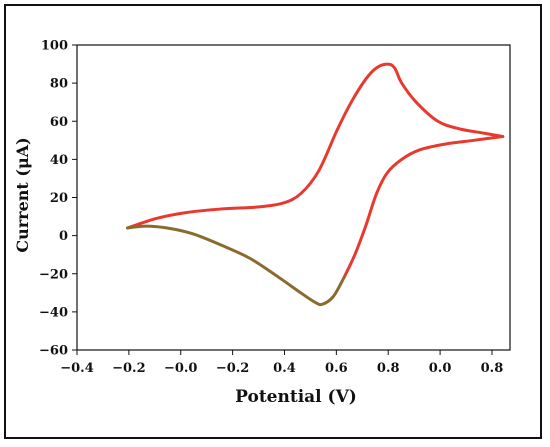 This screenshot has width=550, height=447. What do you see at coordinates (77, 368) in the screenshot?
I see `x-tick-label: −0.4` at bounding box center [77, 368].